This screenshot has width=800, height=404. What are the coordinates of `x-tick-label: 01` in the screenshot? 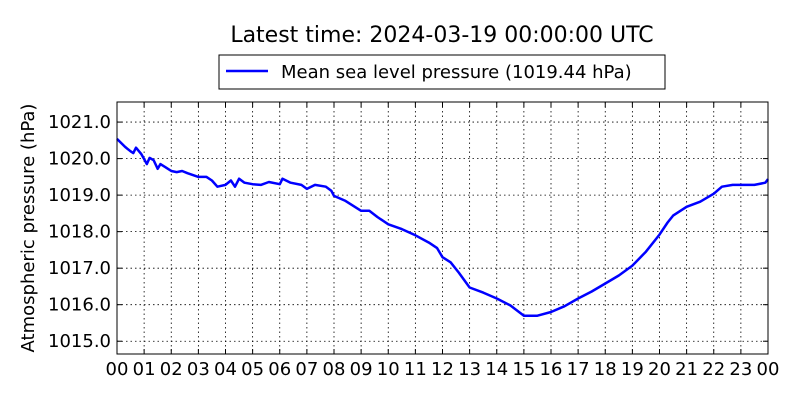 It's located at (144, 369).